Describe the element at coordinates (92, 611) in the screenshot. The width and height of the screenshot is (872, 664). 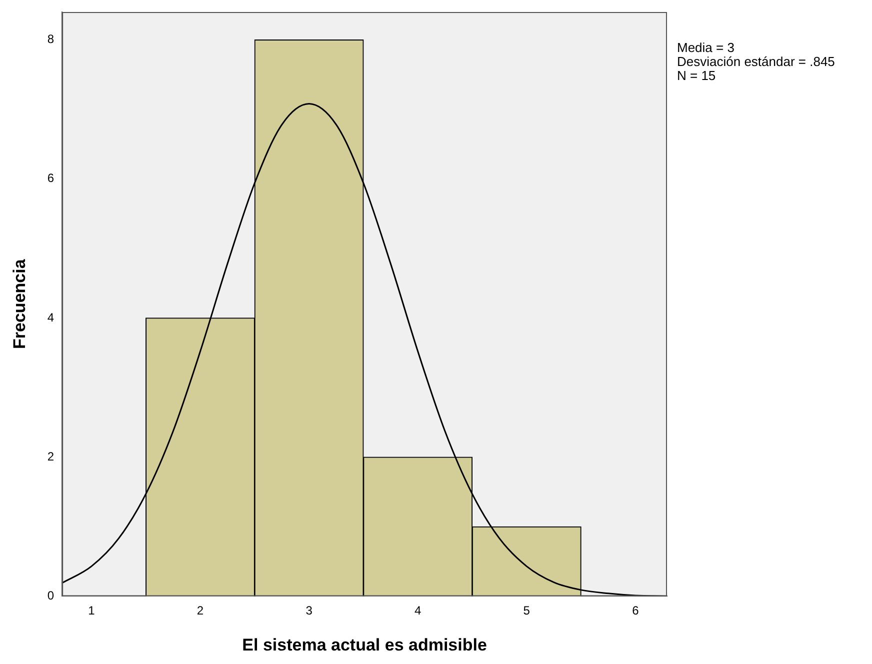
I see `x-tick-label: 1` at that location.